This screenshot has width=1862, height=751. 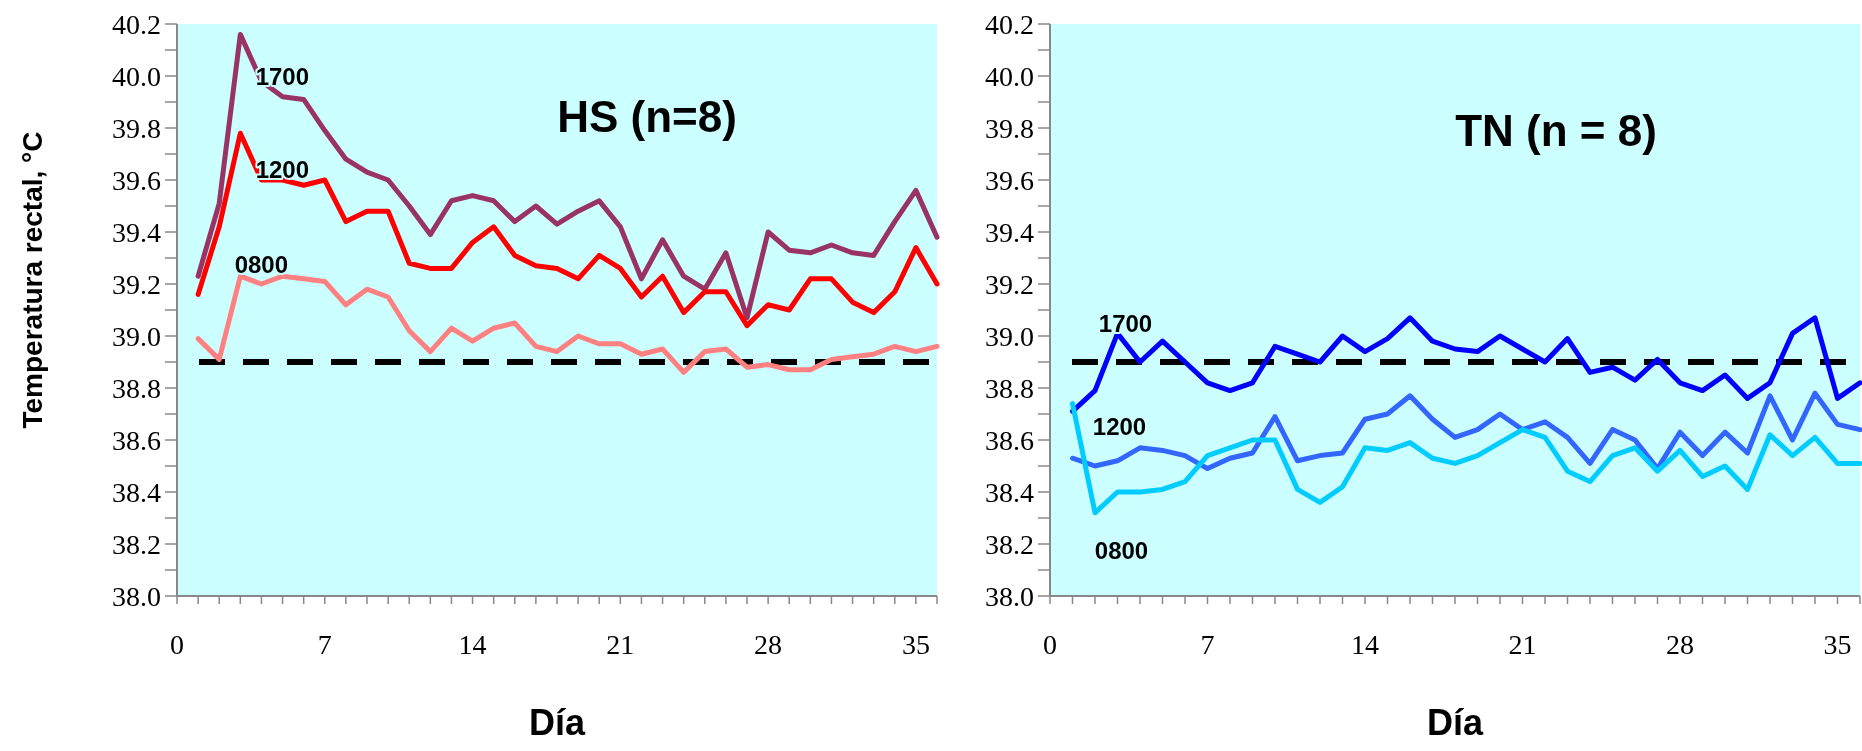 What do you see at coordinates (647, 116) in the screenshot?
I see `text: HS (n=8)` at bounding box center [647, 116].